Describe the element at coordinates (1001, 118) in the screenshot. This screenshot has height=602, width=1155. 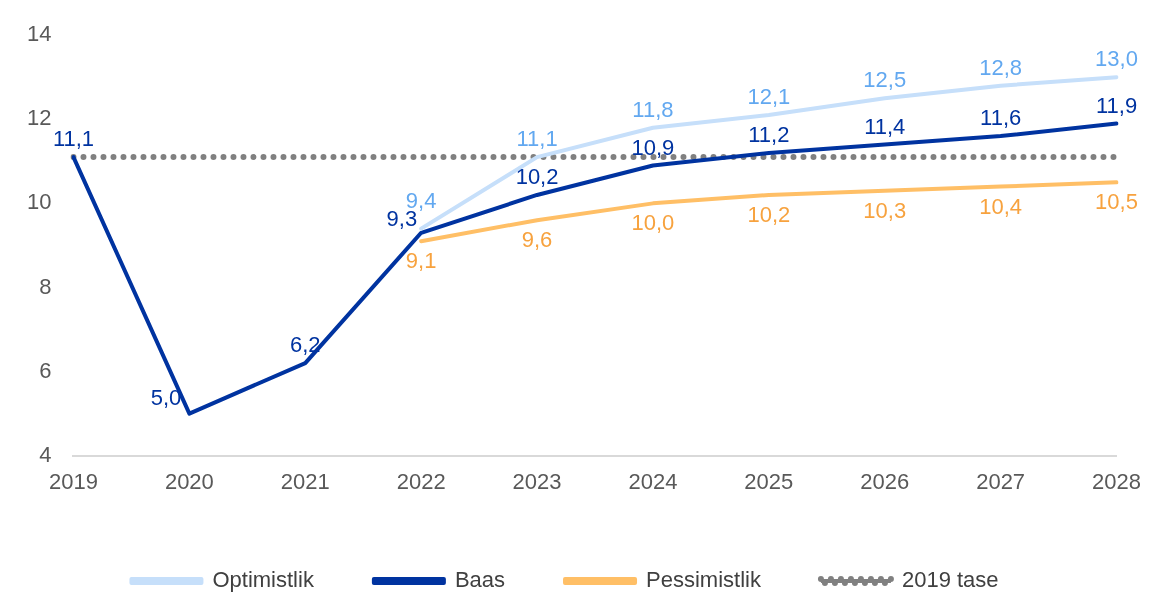
I see `data-label: 11,6` at that location.